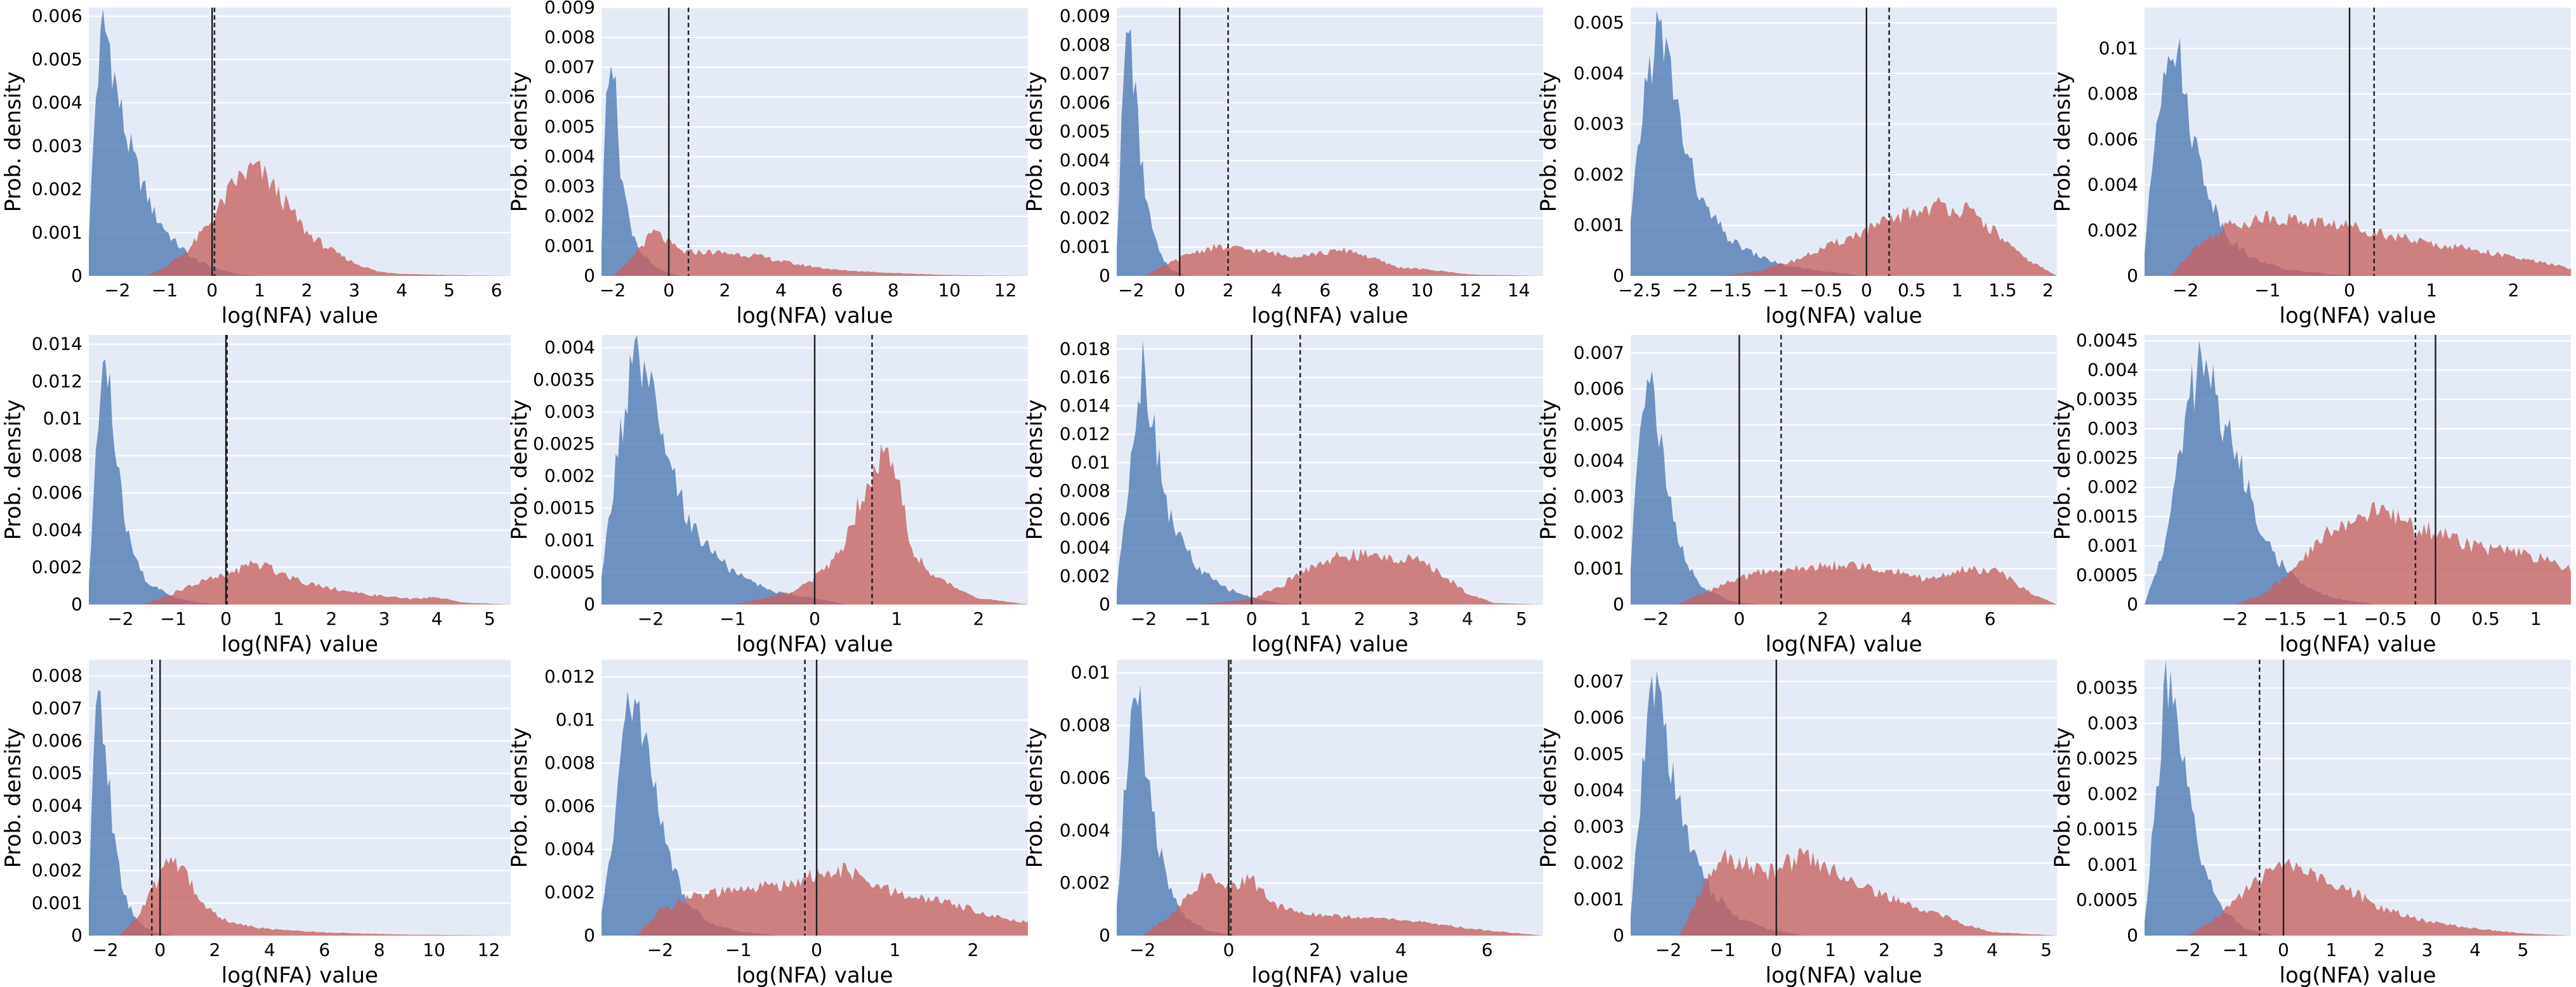 The width and height of the screenshot is (2576, 987). What do you see at coordinates (564, 507) in the screenshot?
I see `y-tick-label: 0.0015` at bounding box center [564, 507].